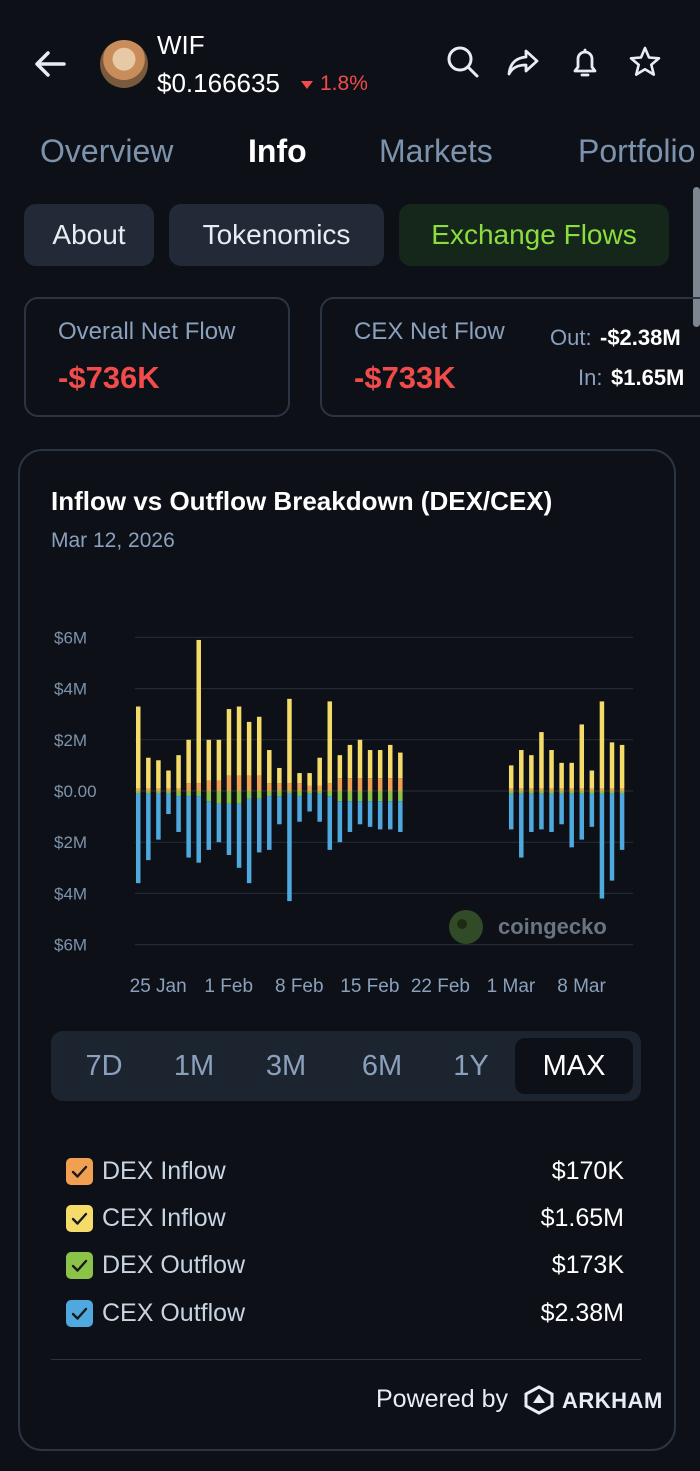 The height and width of the screenshot is (1471, 700). Describe the element at coordinates (70, 740) in the screenshot. I see `y-tick-label: $2M` at that location.